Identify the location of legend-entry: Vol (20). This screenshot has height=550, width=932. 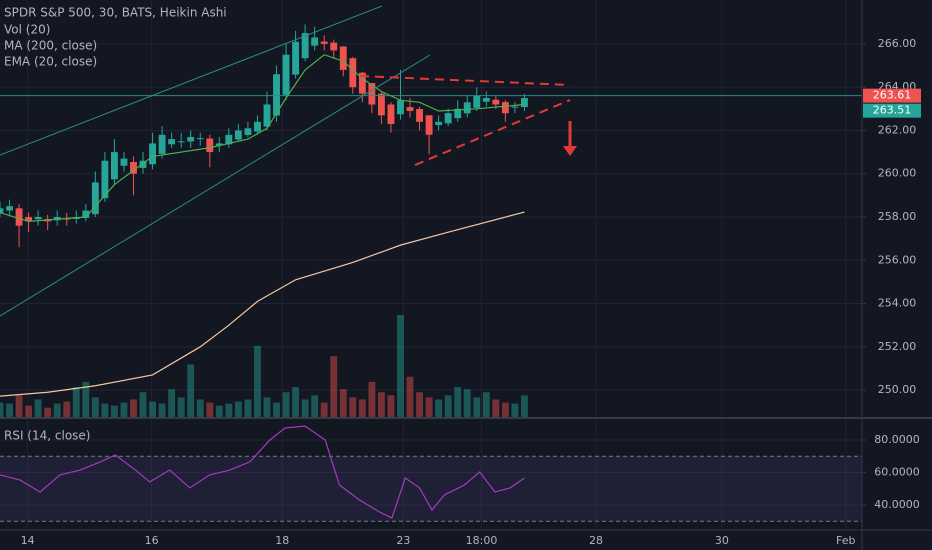
(27, 30).